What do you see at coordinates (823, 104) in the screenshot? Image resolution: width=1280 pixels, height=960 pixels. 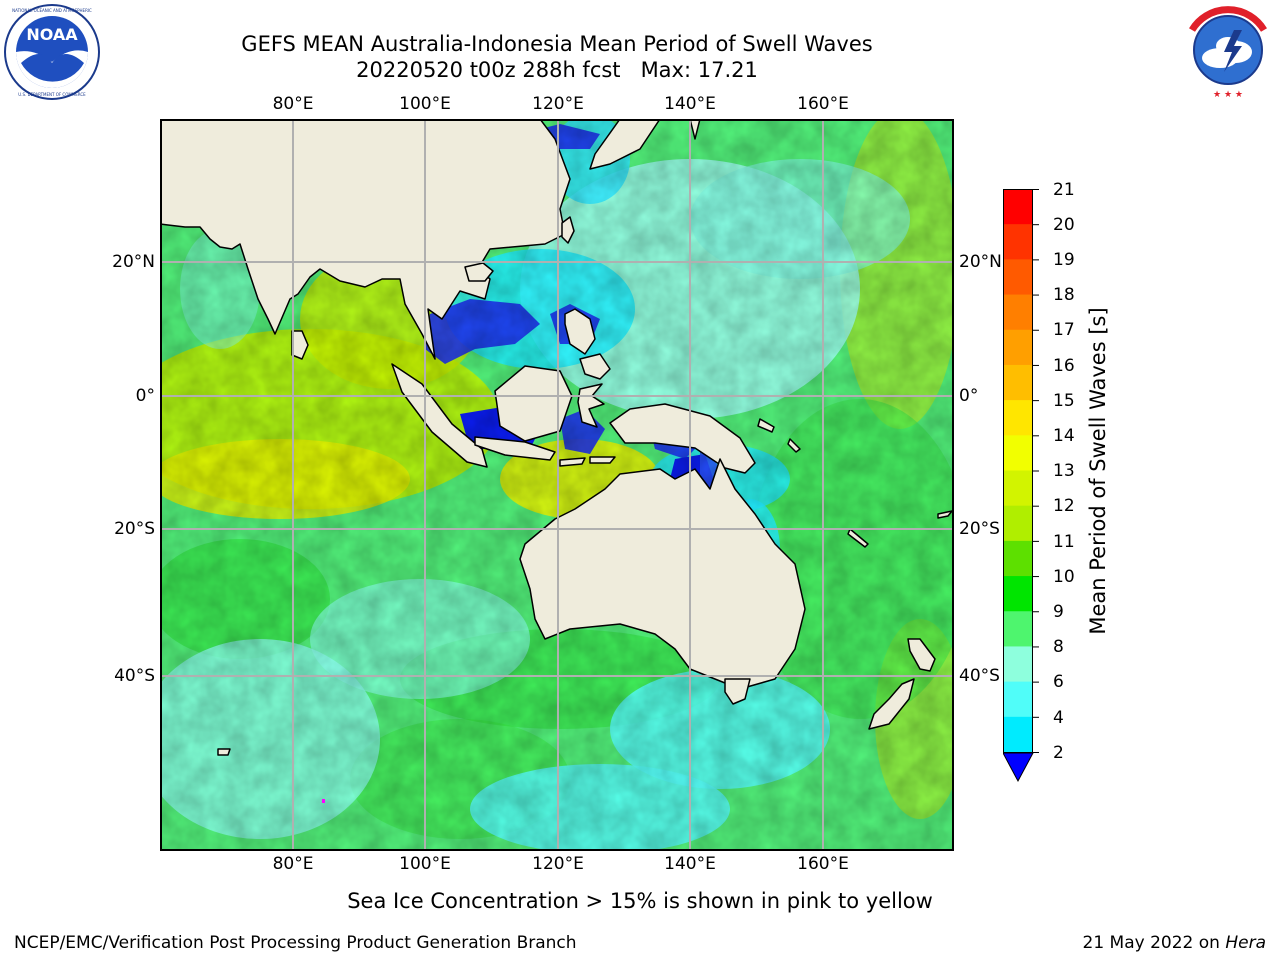 I see `lon-label-top-160e: 160°E` at bounding box center [823, 104].